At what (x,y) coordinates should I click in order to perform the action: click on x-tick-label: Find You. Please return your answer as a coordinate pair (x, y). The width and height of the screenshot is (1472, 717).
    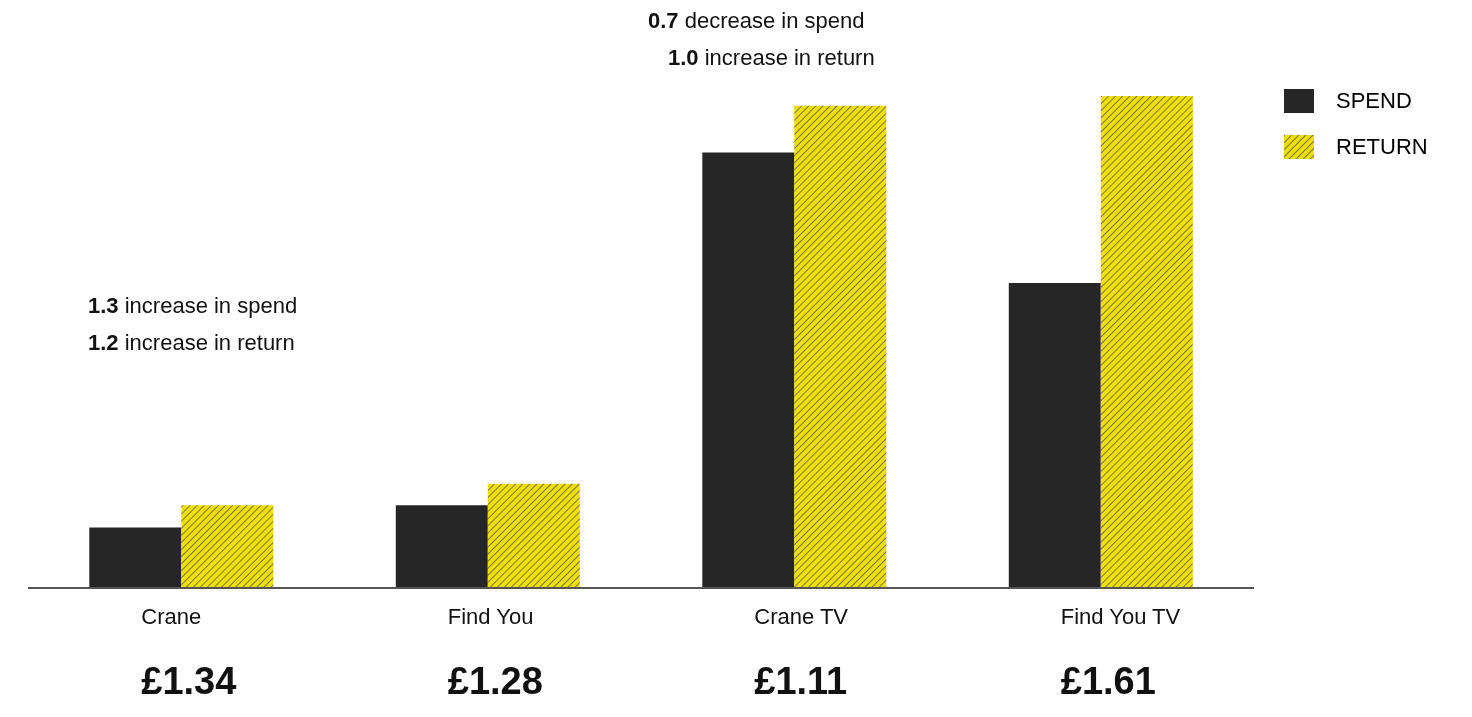
    Looking at the image, I should click on (490, 616).